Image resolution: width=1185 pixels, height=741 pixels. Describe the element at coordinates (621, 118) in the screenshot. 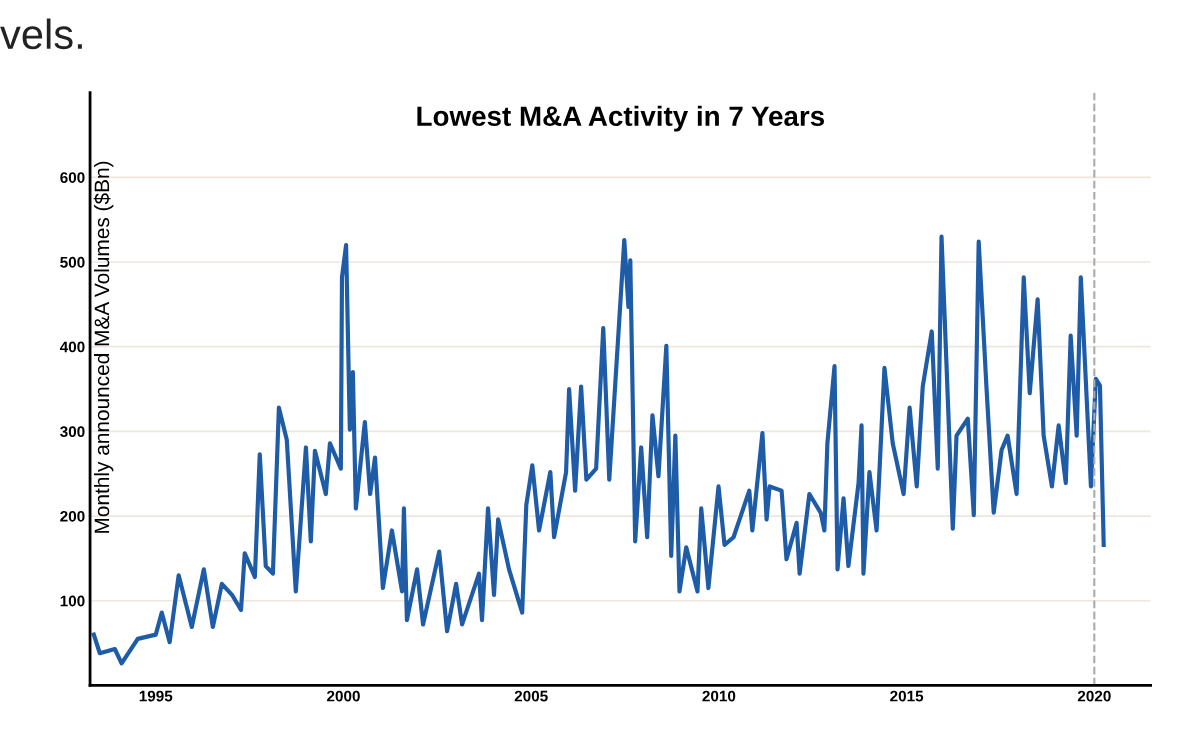

I see `chart-title: Lowest M&A Activity in 7 Years` at that location.